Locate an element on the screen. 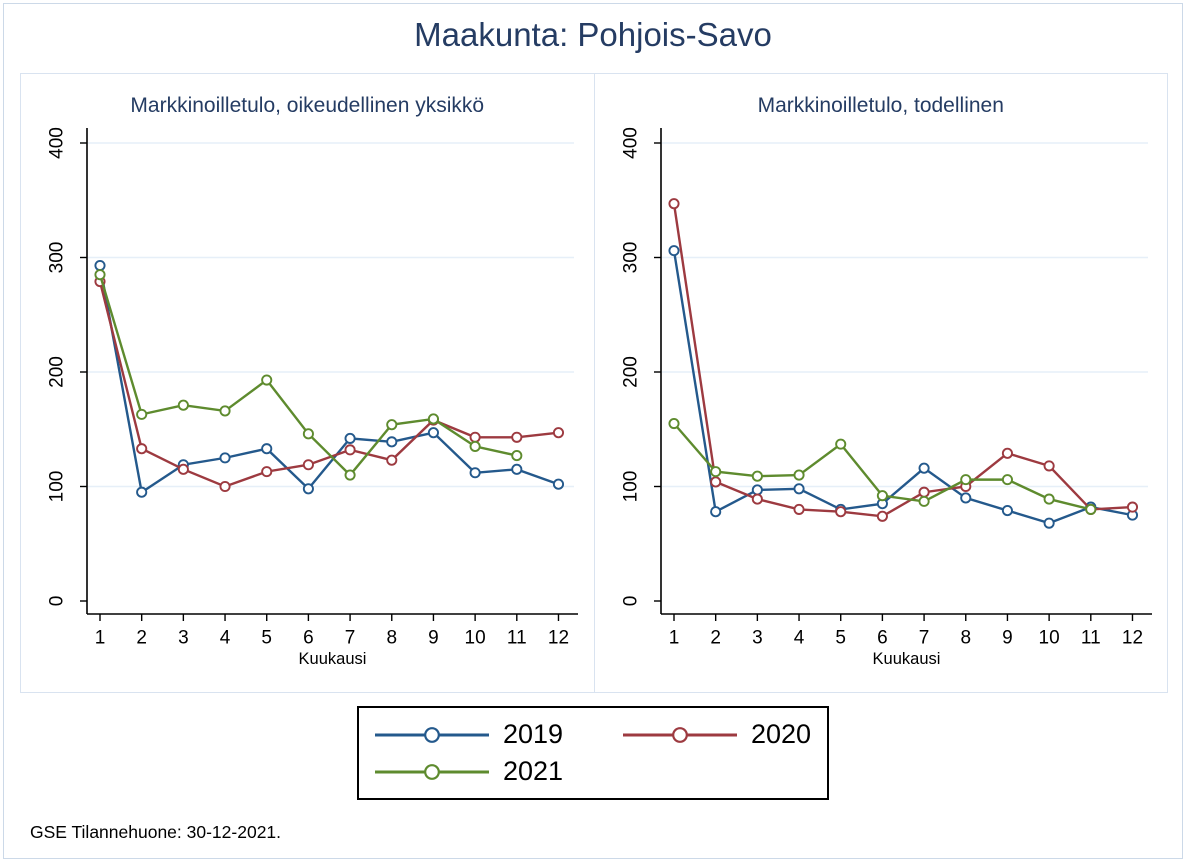 The width and height of the screenshot is (1186, 862). legend-sample-2019 is located at coordinates (432, 734).